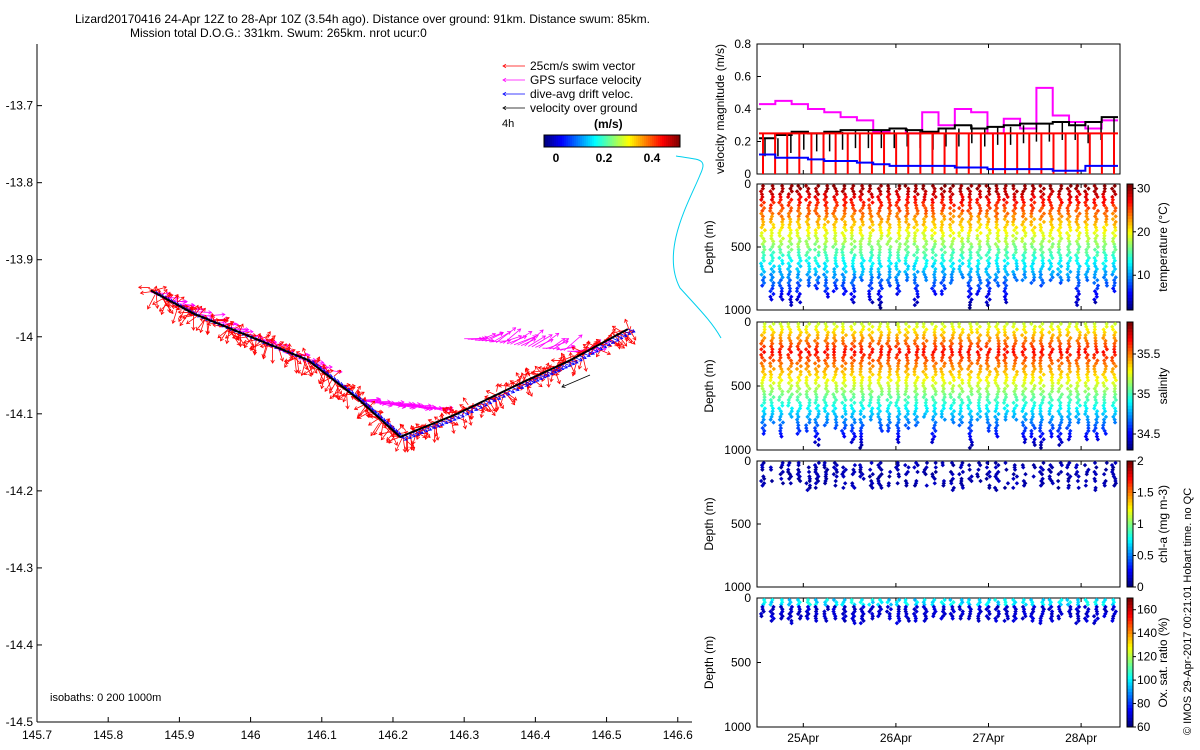  I want to click on gps-vector, so click(492, 337).